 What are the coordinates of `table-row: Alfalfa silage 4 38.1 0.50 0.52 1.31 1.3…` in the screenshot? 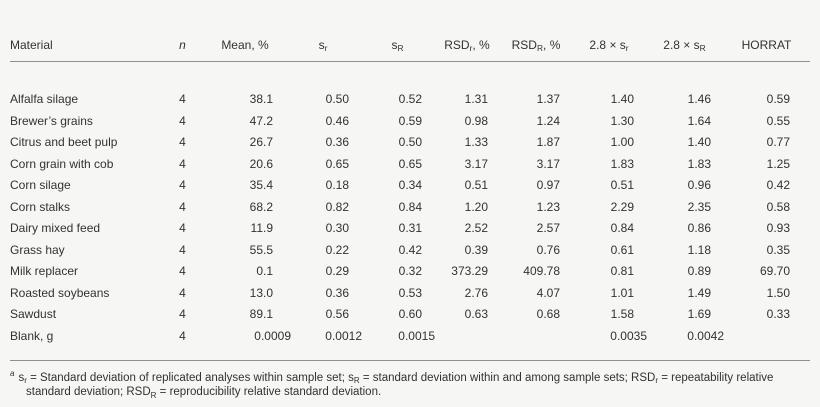 It's located at (410, 86).